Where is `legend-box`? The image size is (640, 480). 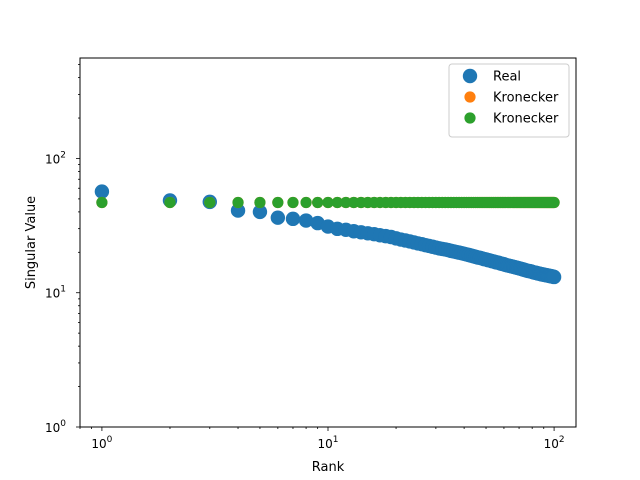
legend-box is located at coordinates (509, 100).